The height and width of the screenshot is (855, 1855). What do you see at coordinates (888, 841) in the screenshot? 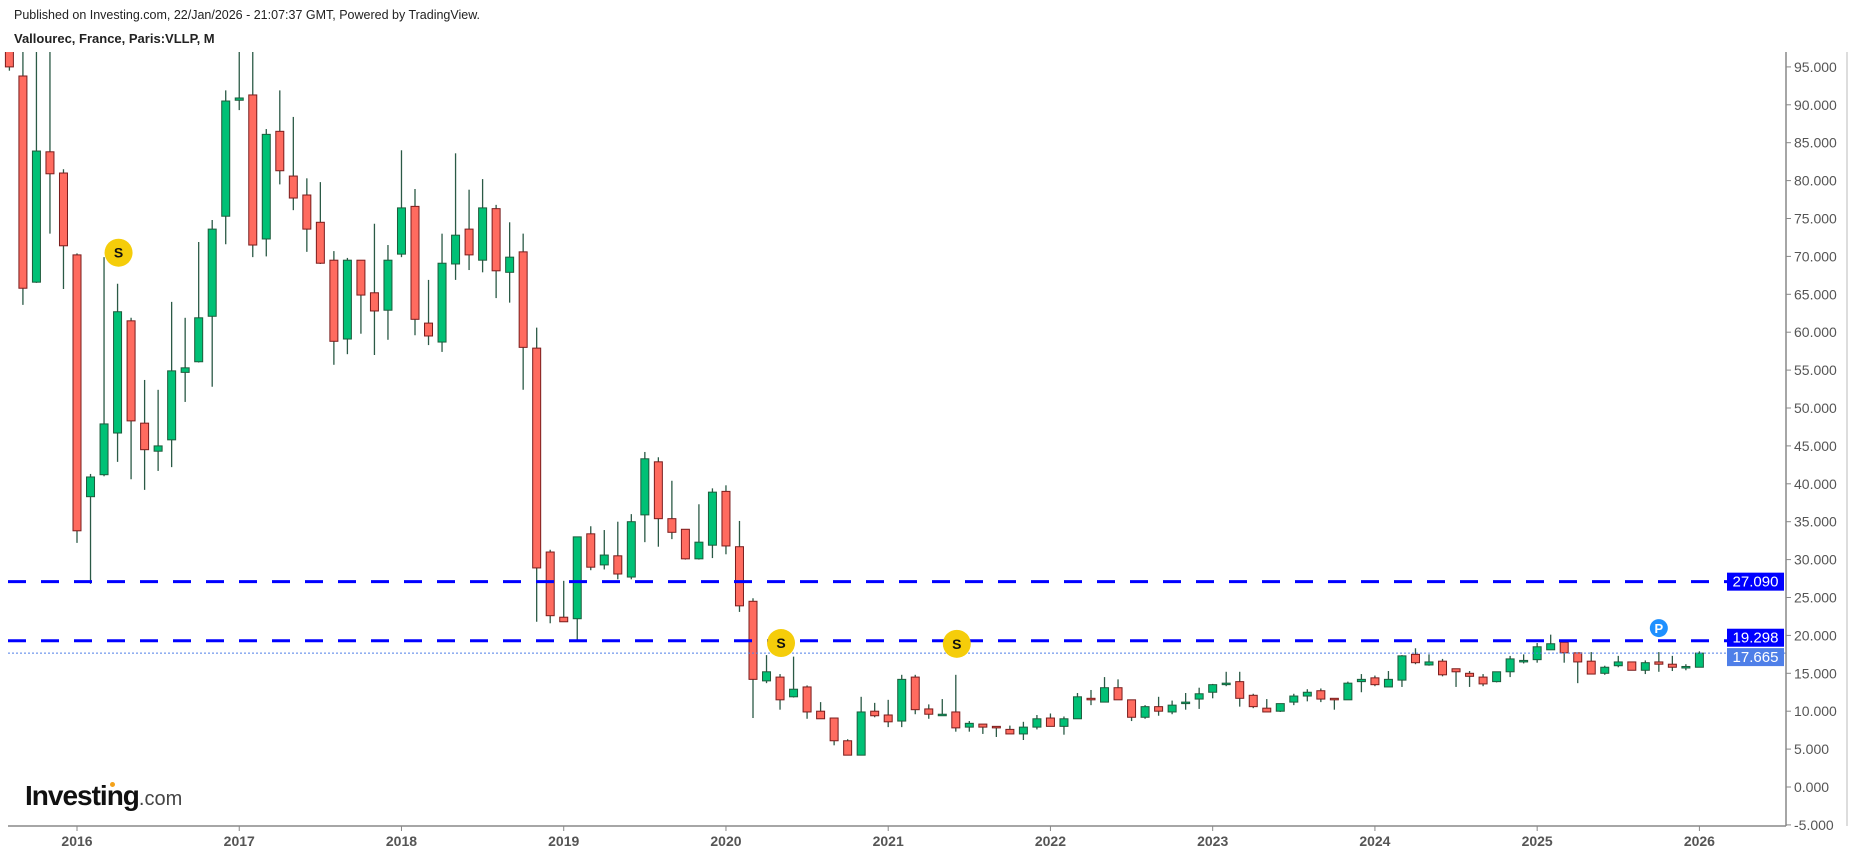
I see `x-tick-label: 2021` at bounding box center [888, 841].